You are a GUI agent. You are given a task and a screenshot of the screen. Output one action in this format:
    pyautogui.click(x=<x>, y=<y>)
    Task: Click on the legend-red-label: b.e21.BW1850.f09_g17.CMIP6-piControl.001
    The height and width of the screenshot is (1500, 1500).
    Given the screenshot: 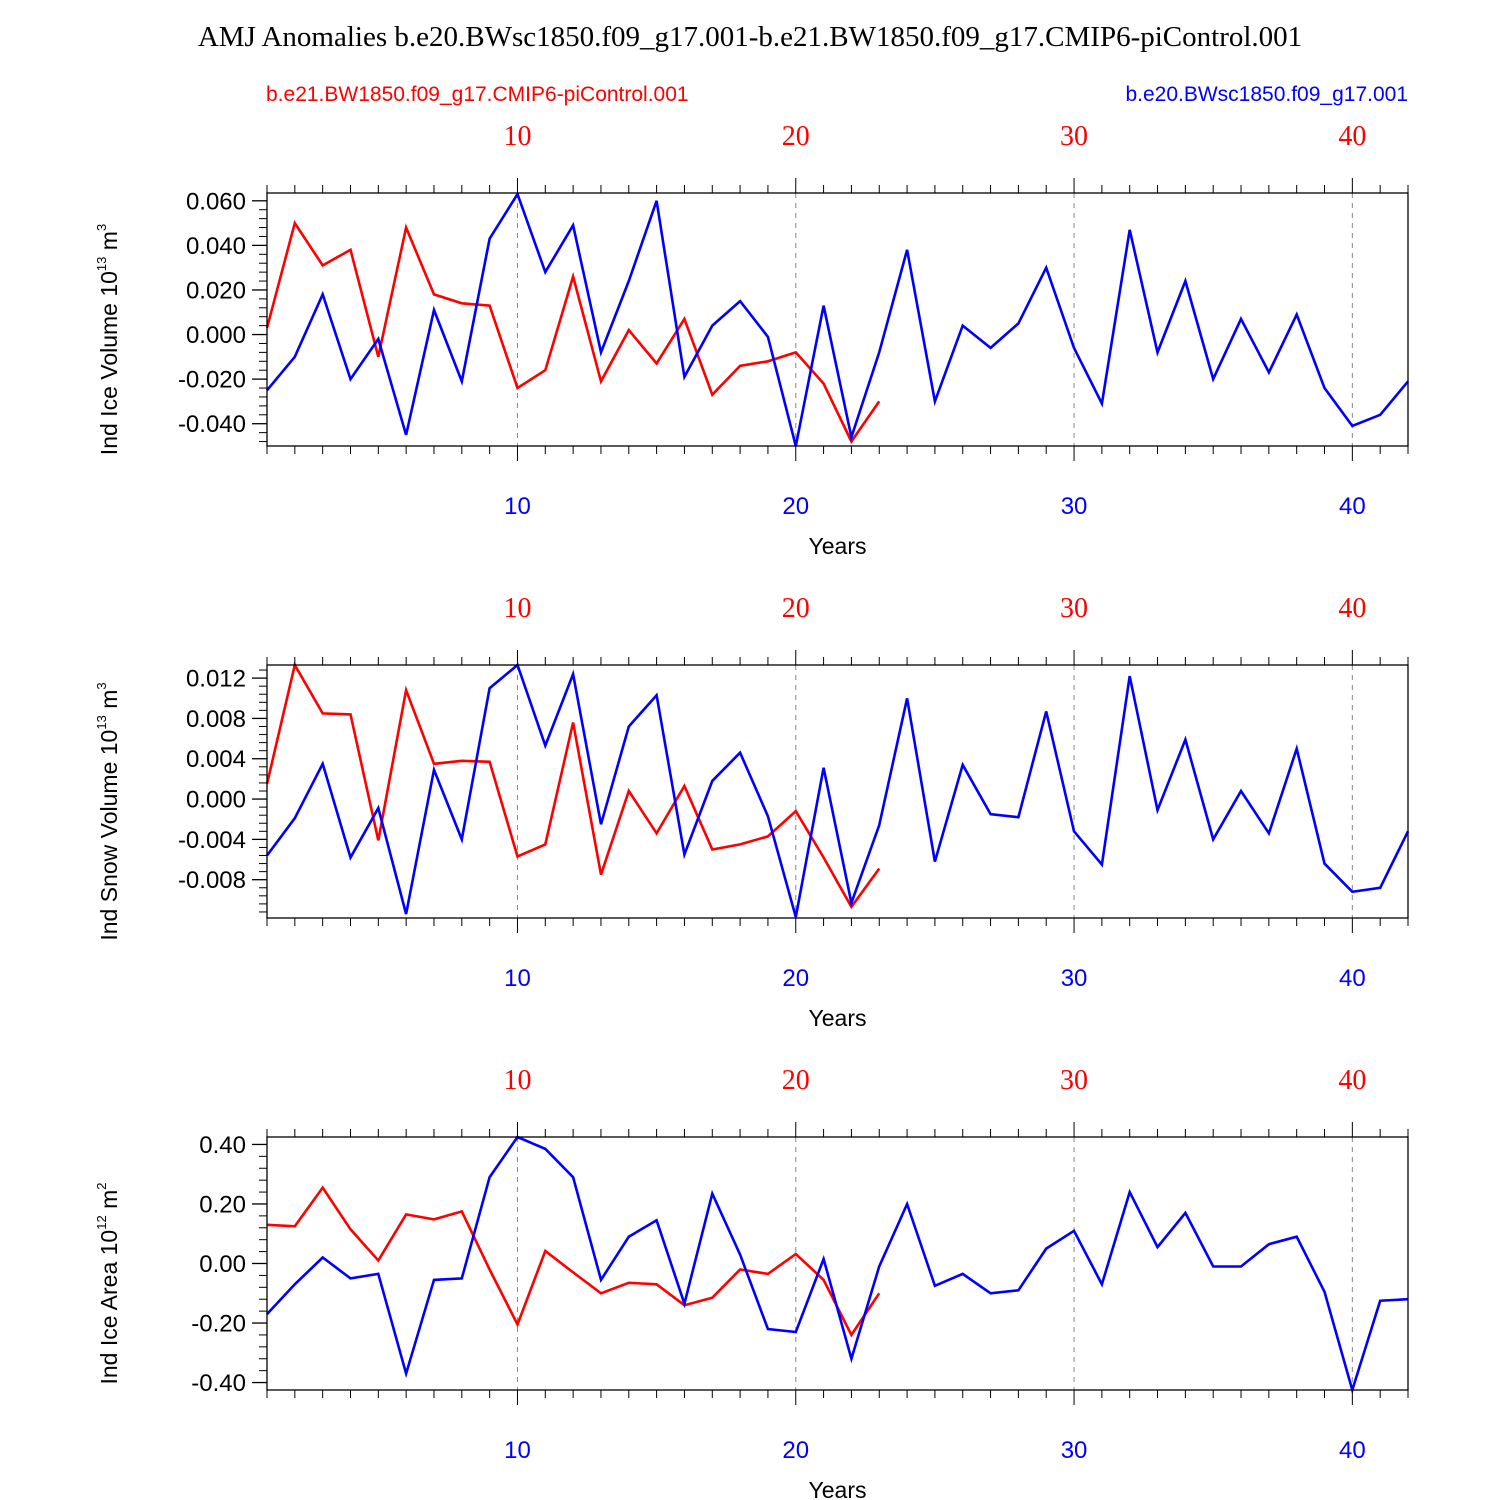 What is the action you would take?
    pyautogui.click(x=477, y=94)
    